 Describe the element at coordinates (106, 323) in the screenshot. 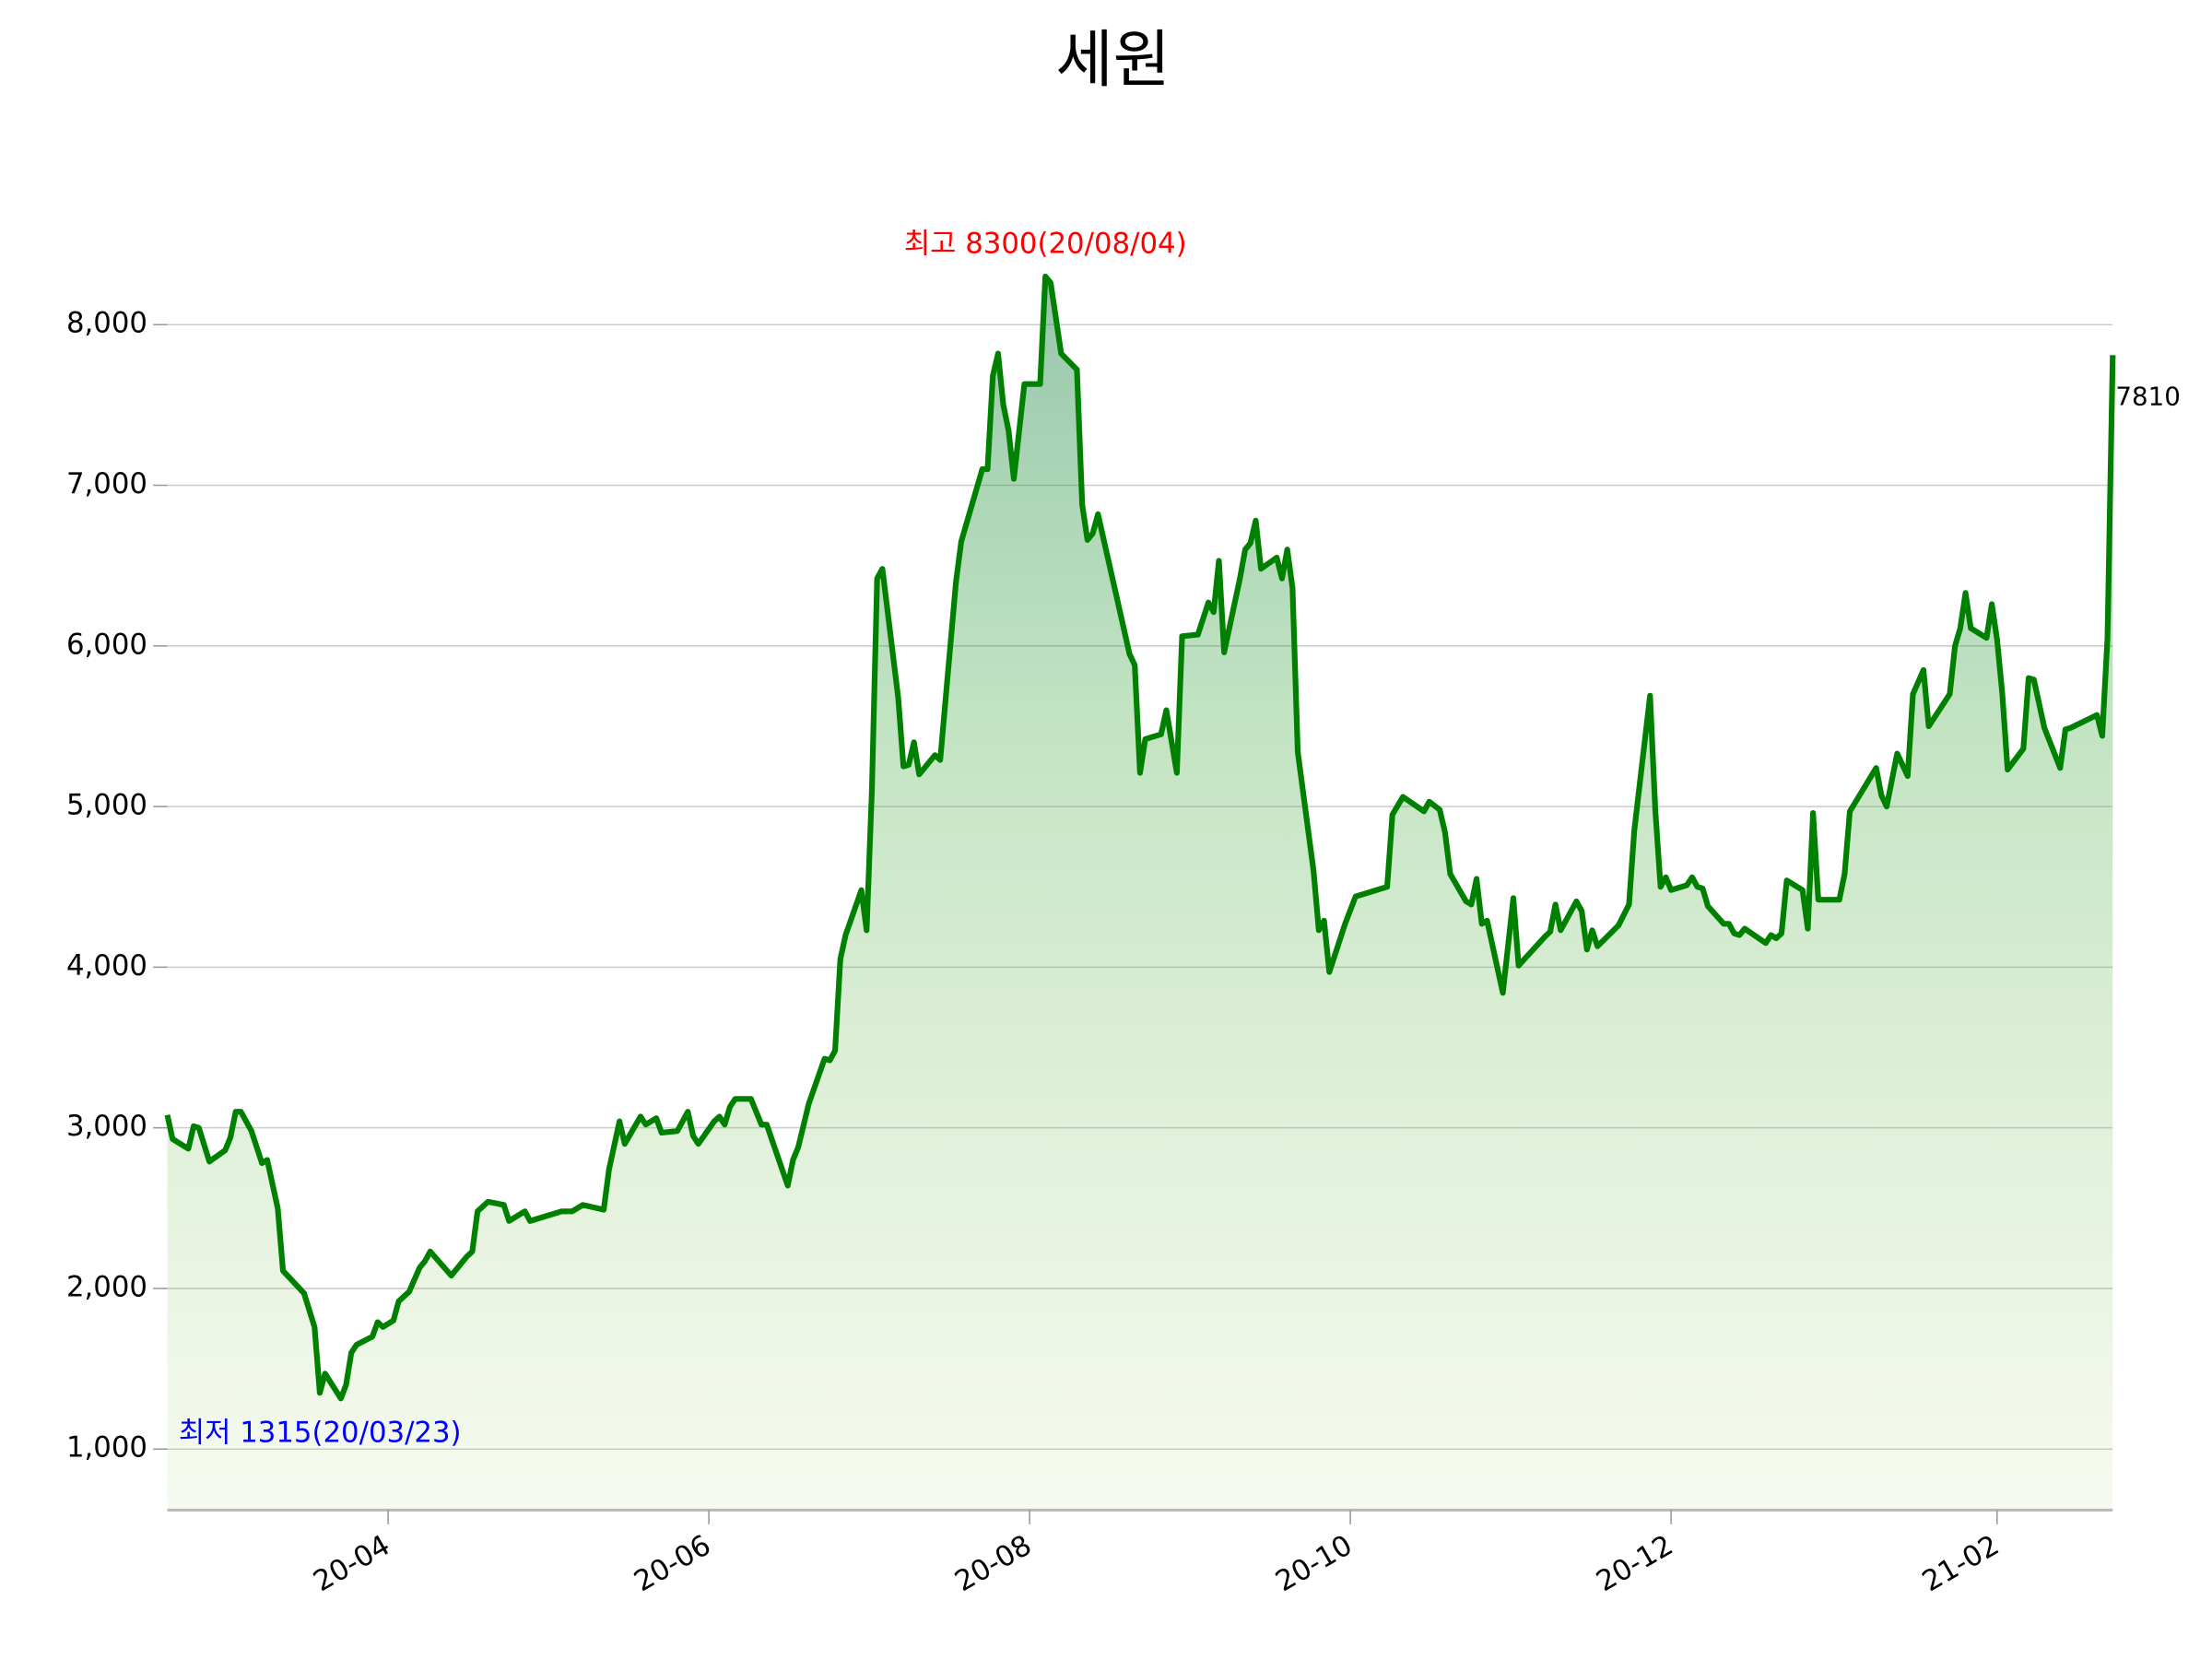

I see `y-tick-label: 8,000` at that location.